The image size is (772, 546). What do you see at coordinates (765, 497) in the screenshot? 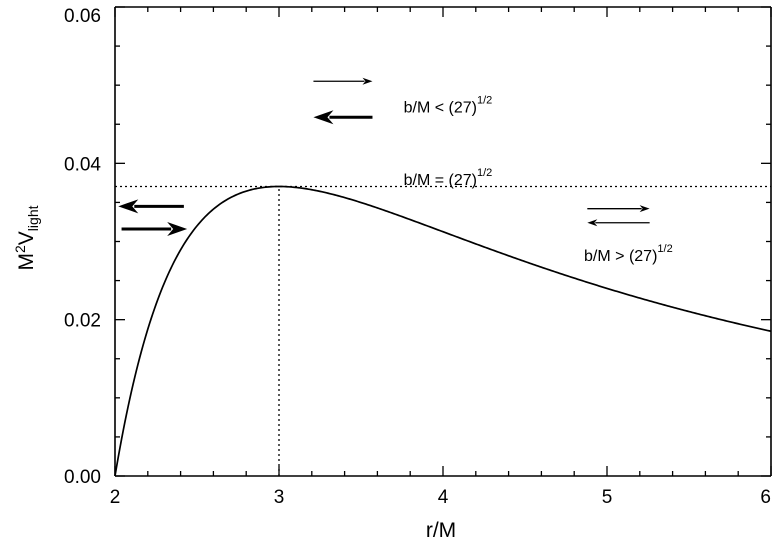
I see `x-tick-label: 6` at bounding box center [765, 497].